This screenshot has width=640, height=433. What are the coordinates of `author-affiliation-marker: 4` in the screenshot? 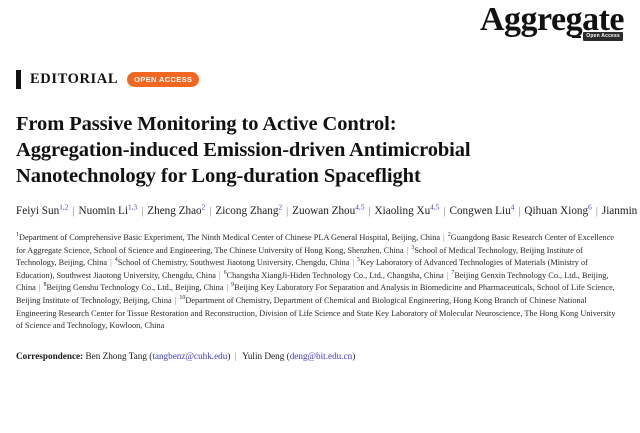 It's located at (512, 207).